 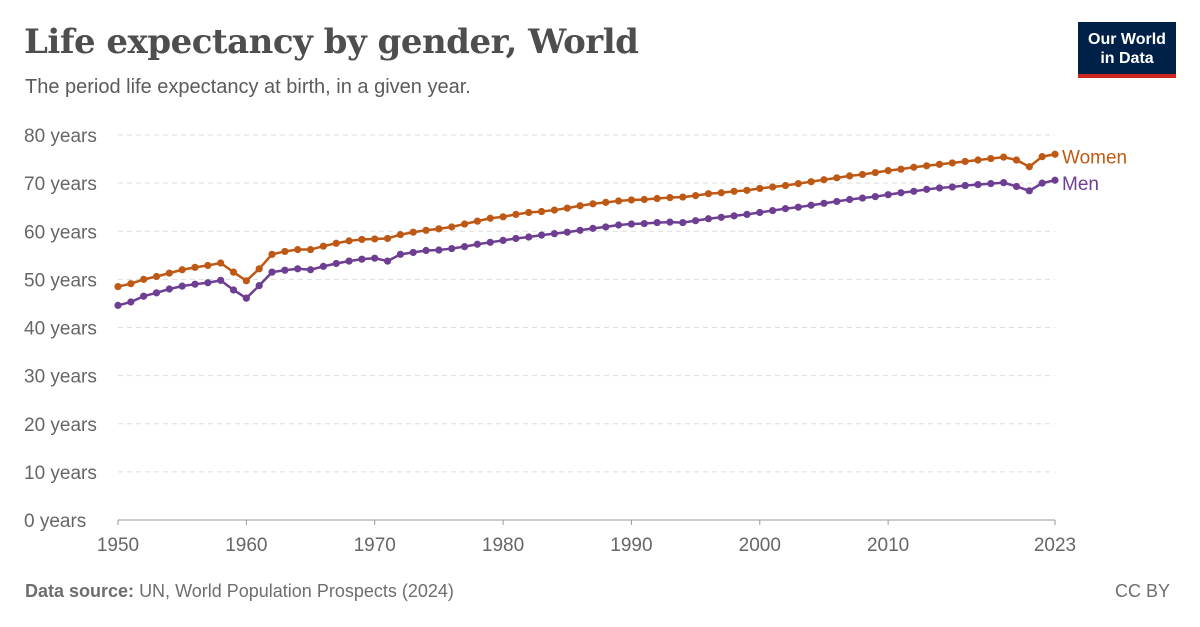 What do you see at coordinates (60, 329) in the screenshot?
I see `y-tick-label: 40 years` at bounding box center [60, 329].